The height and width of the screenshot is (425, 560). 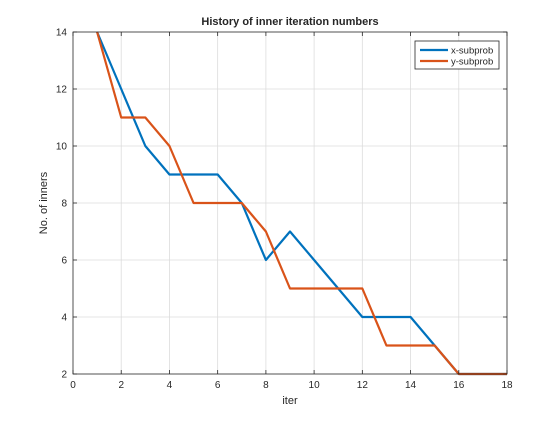 What do you see at coordinates (218, 385) in the screenshot?
I see `x-tick-label: 6` at bounding box center [218, 385].